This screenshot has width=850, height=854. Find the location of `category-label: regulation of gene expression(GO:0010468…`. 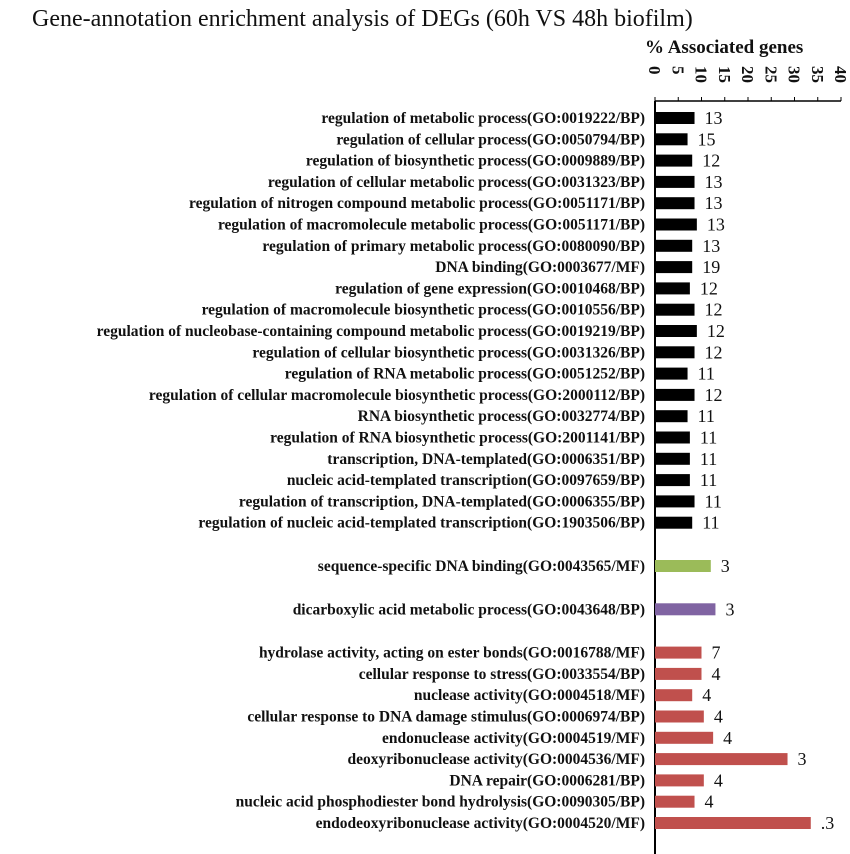

category-label: regulation of gene expression(GO:0010468… is located at coordinates (490, 288).